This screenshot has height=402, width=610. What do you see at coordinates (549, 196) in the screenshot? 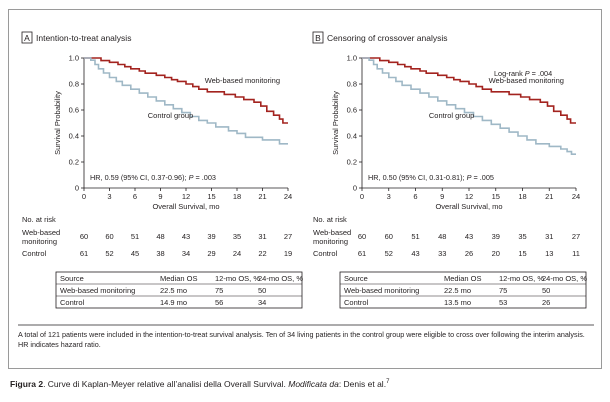
I see `panel-b-x-tick-label: 21` at bounding box center [549, 196].